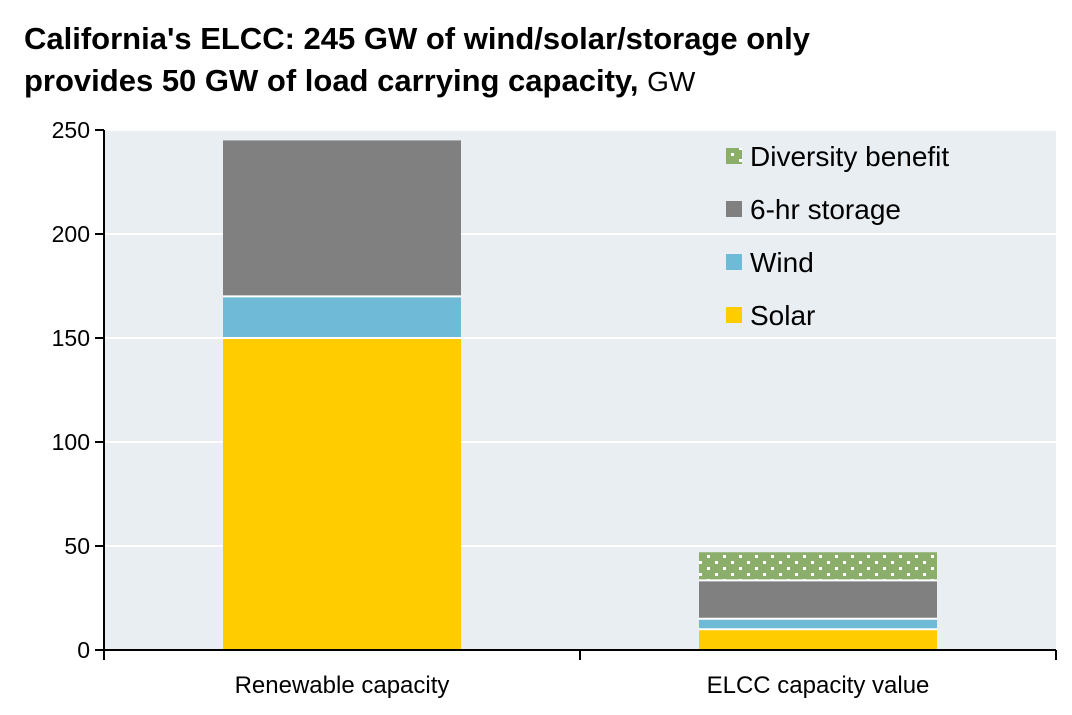 The width and height of the screenshot is (1072, 715). What do you see at coordinates (71, 338) in the screenshot?
I see `y-tick-label-150: 150` at bounding box center [71, 338].